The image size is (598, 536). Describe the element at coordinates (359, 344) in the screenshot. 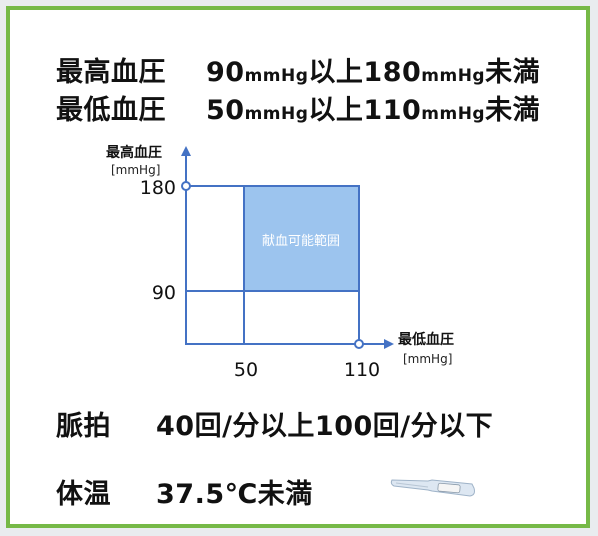

I see `x-110-marker` at that location.